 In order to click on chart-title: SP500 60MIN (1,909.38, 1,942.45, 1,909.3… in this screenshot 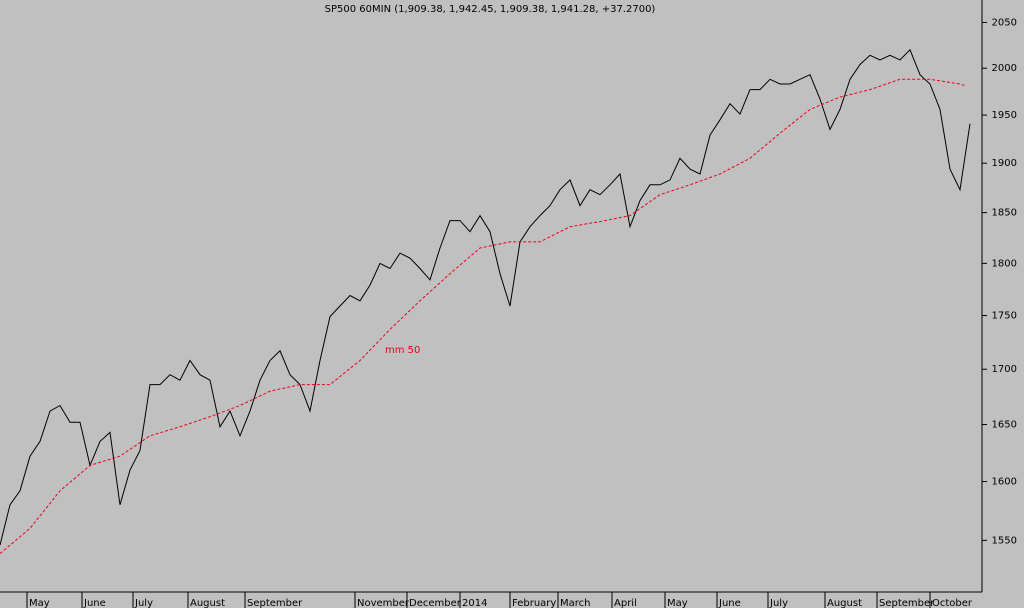, I will do `click(490, 9)`.